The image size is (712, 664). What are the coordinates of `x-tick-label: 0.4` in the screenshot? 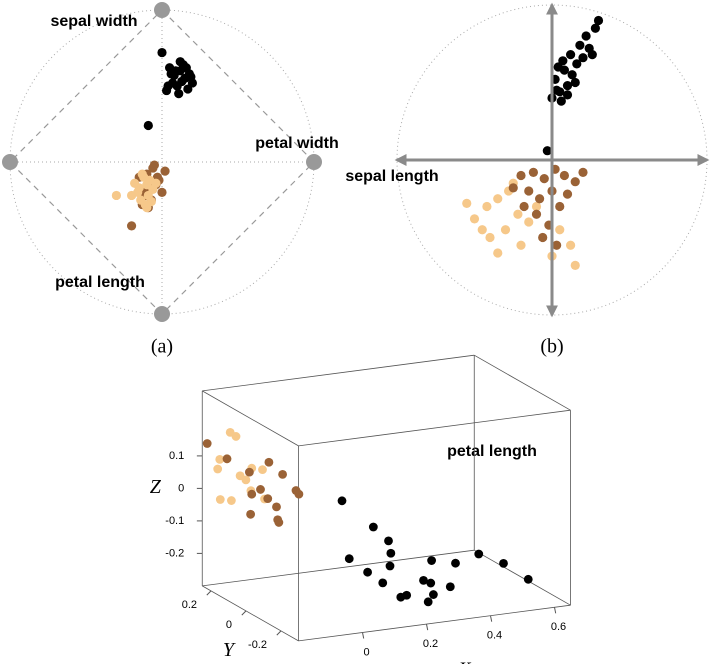 It's located at (494, 636).